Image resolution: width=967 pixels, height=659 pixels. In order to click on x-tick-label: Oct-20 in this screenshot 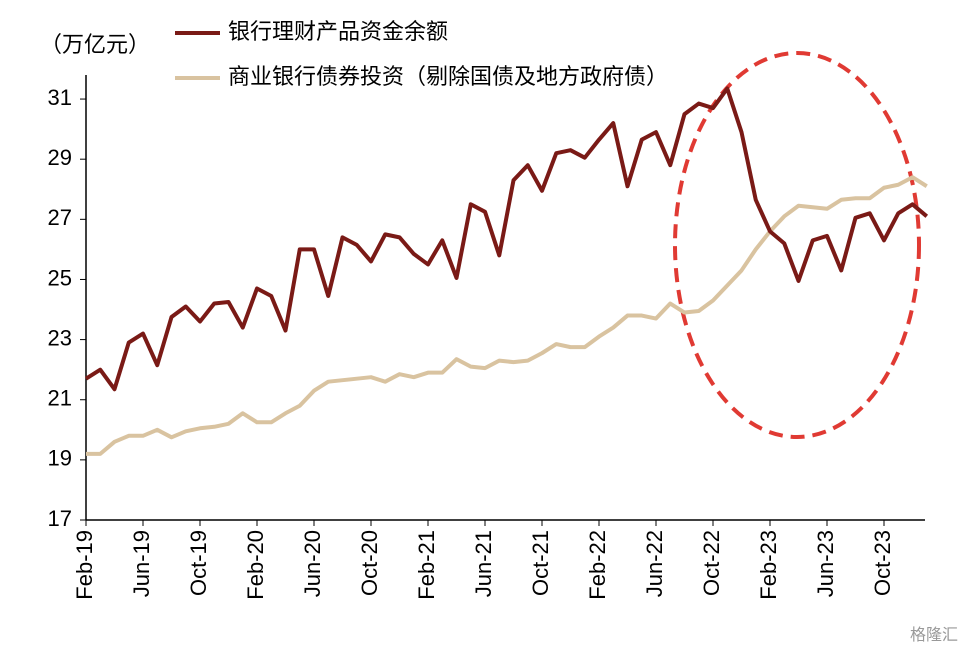, I will do `click(369, 563)`.